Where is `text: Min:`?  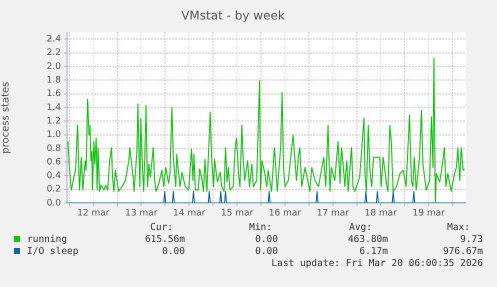 text: Min: is located at coordinates (260, 228).